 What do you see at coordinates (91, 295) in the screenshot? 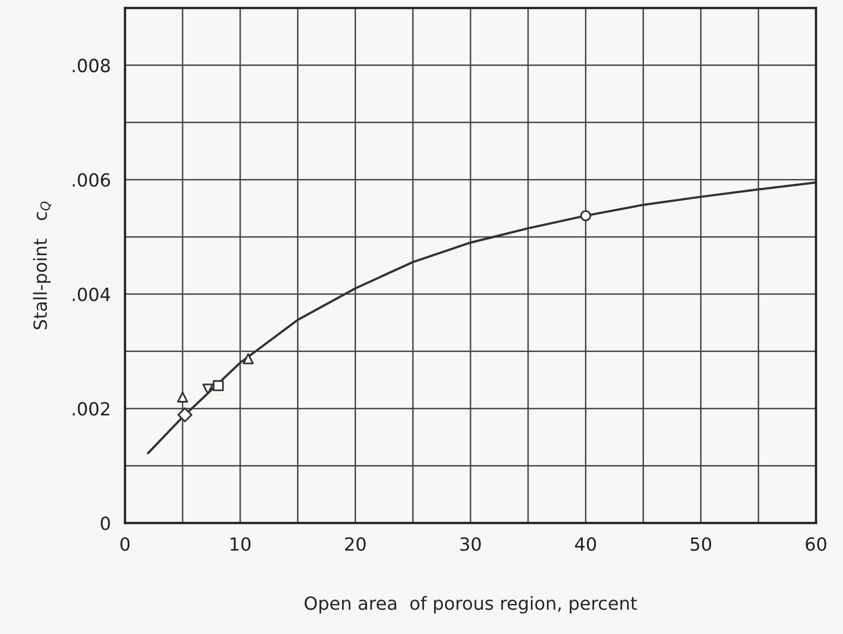
I see `y-tick-label: .004` at bounding box center [91, 295].